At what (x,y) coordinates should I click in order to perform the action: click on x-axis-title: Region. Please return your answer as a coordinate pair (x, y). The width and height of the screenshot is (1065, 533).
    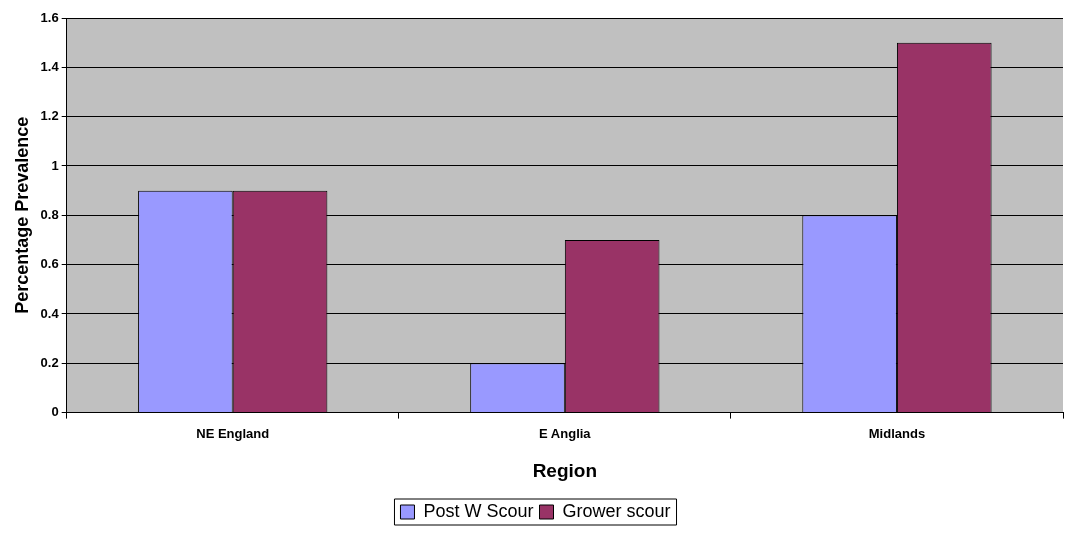
    Looking at the image, I should click on (565, 470).